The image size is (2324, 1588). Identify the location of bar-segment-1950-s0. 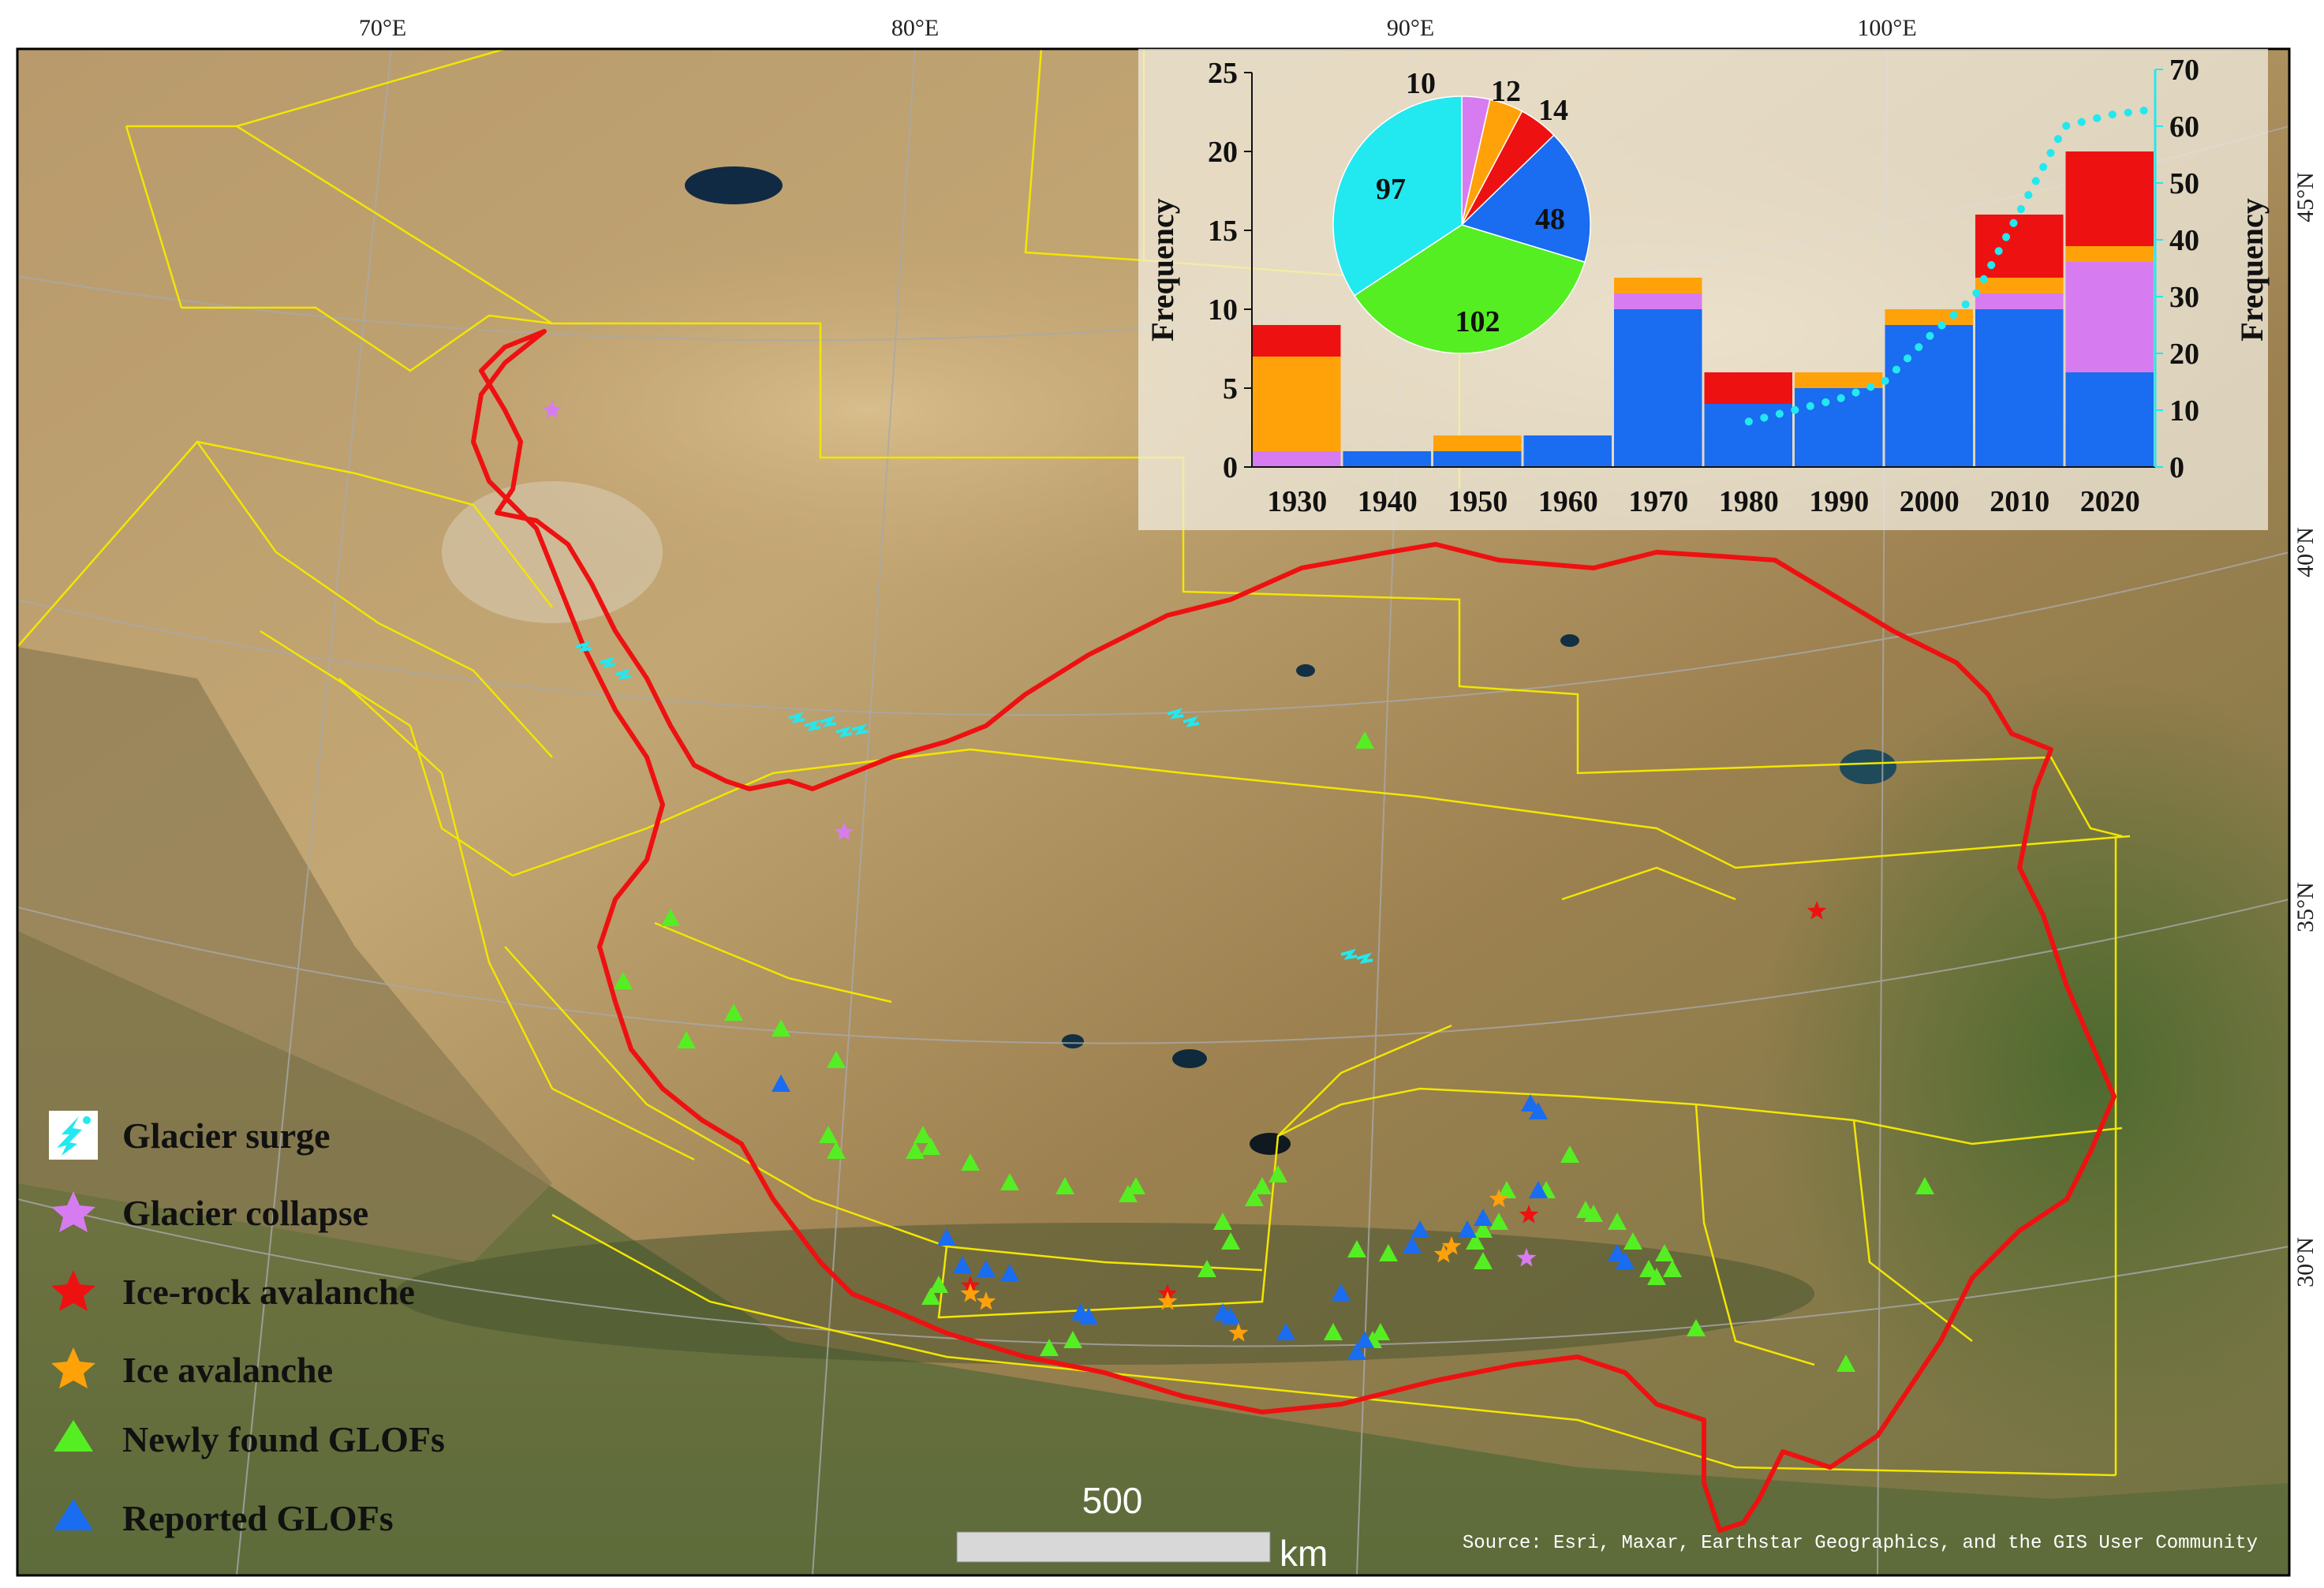
(1478, 459).